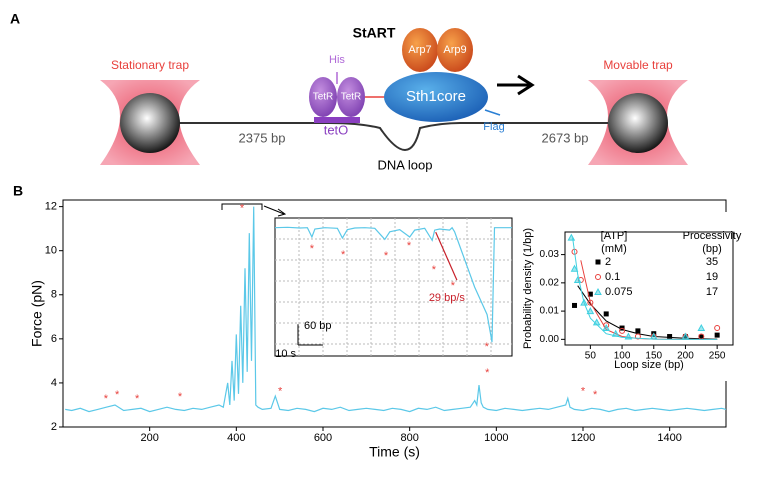  I want to click on x-tick-label: 100, so click(622, 356).